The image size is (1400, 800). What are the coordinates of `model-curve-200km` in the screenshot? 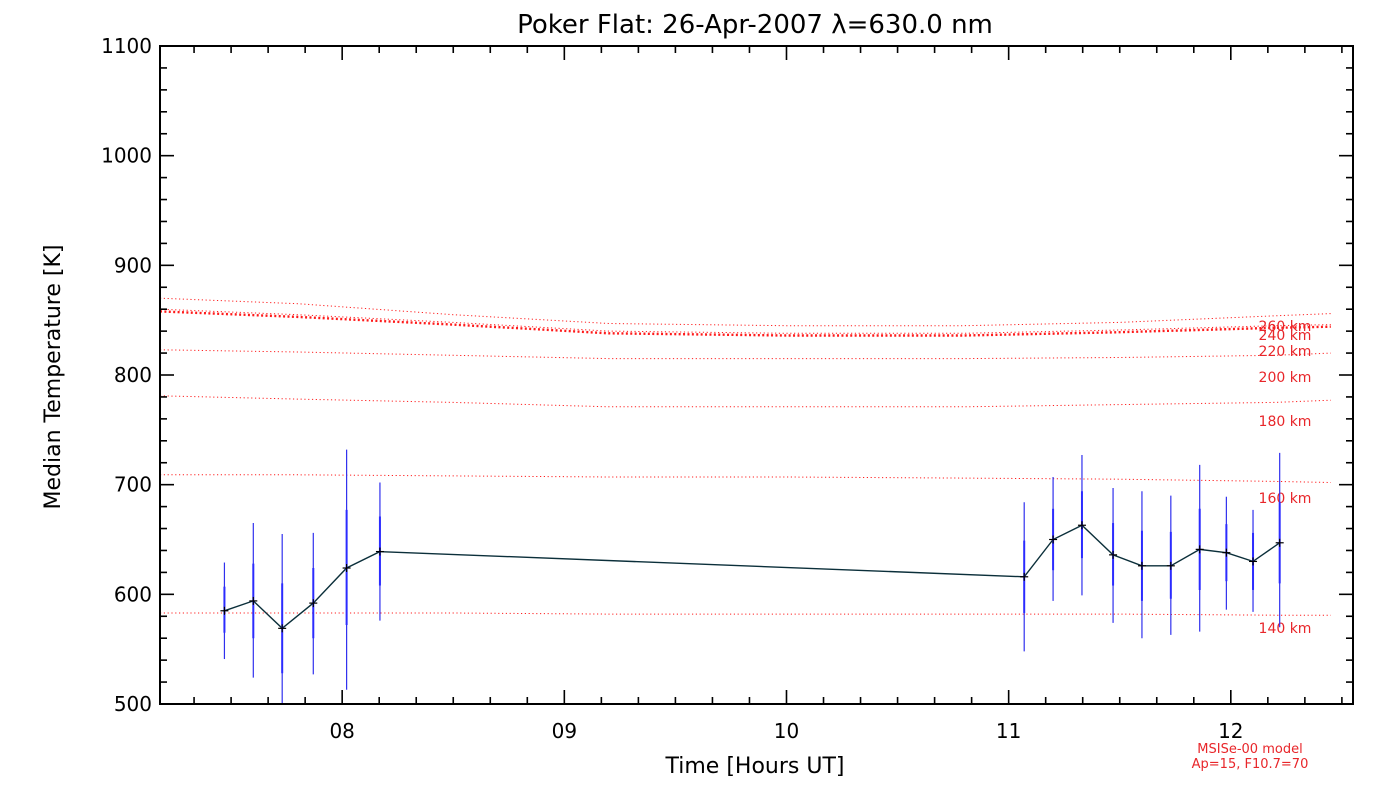 It's located at (745, 401).